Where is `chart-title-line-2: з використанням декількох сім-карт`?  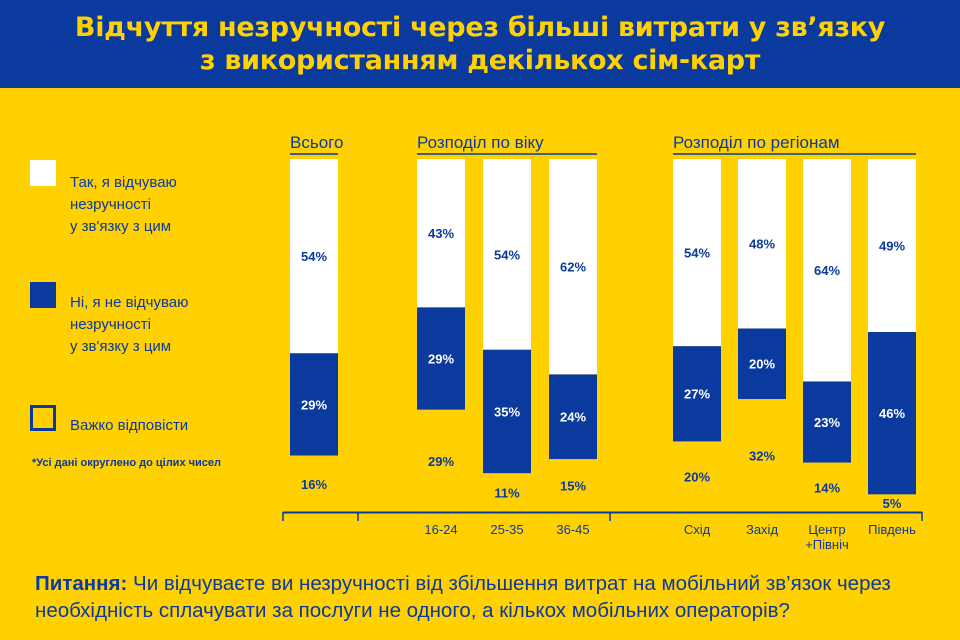
chart-title-line-2: з використанням декількох сім-карт is located at coordinates (480, 60).